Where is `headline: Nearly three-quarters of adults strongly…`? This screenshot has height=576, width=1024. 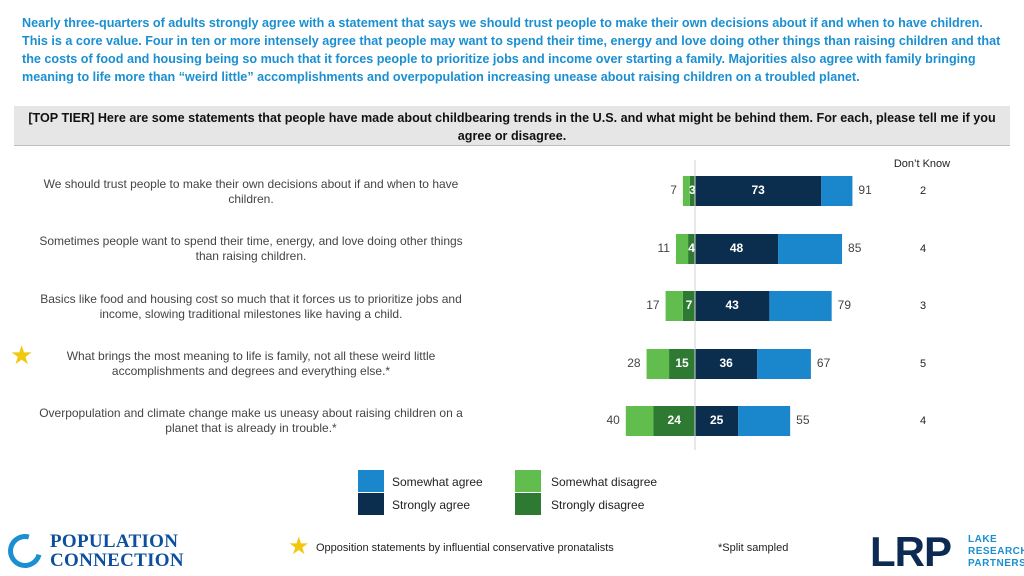 headline: Nearly three-quarters of adults strongly… is located at coordinates (511, 50).